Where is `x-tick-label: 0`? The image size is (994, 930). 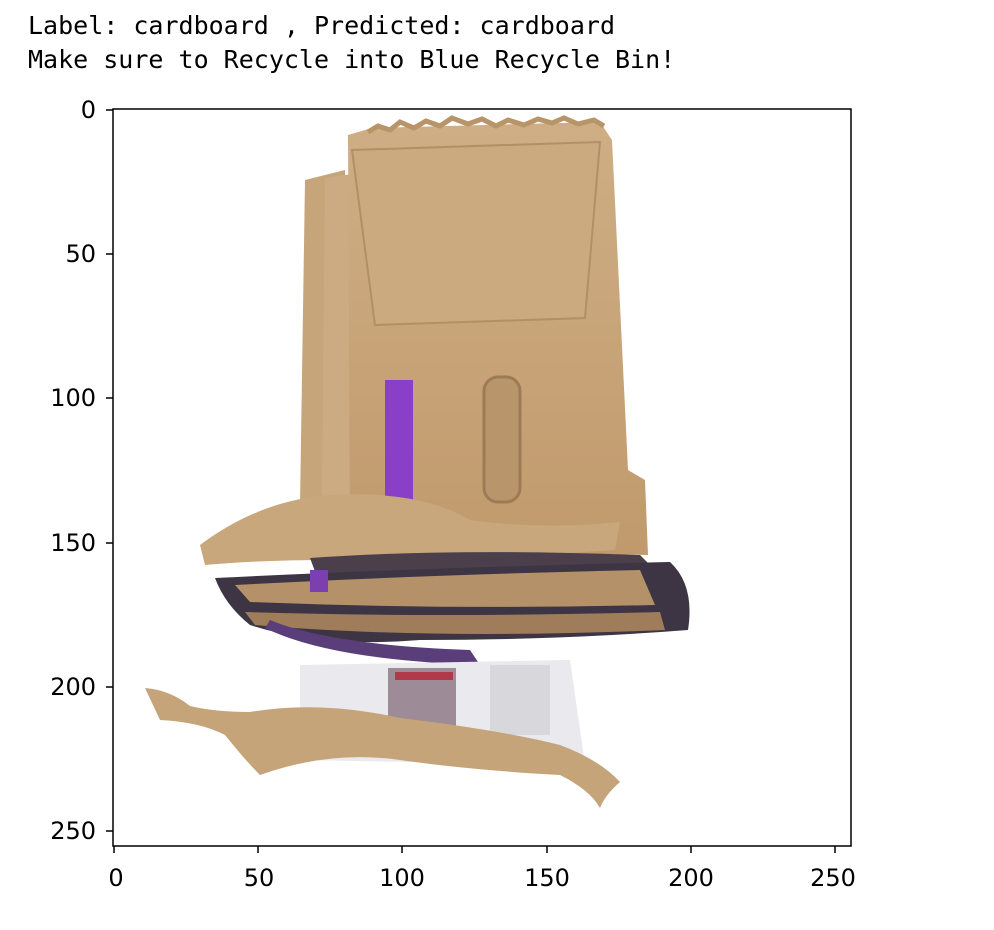
x-tick-label: 0 is located at coordinates (115, 878).